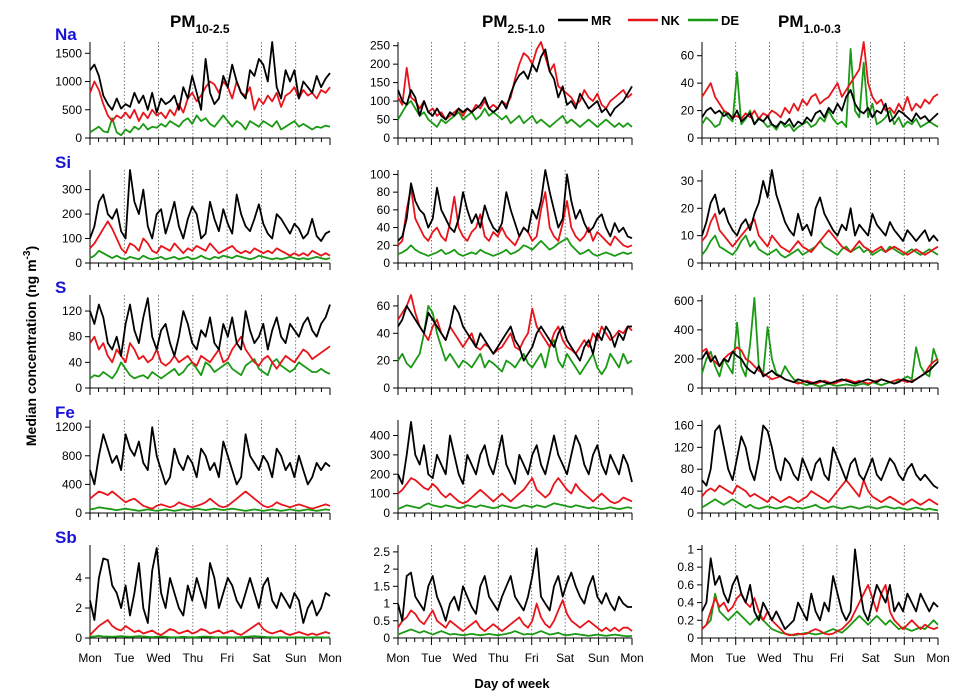 Image resolution: width=956 pixels, height=692 pixels. I want to click on panel-s-2.5-1.0: 0 20 40 60, so click(505, 344).